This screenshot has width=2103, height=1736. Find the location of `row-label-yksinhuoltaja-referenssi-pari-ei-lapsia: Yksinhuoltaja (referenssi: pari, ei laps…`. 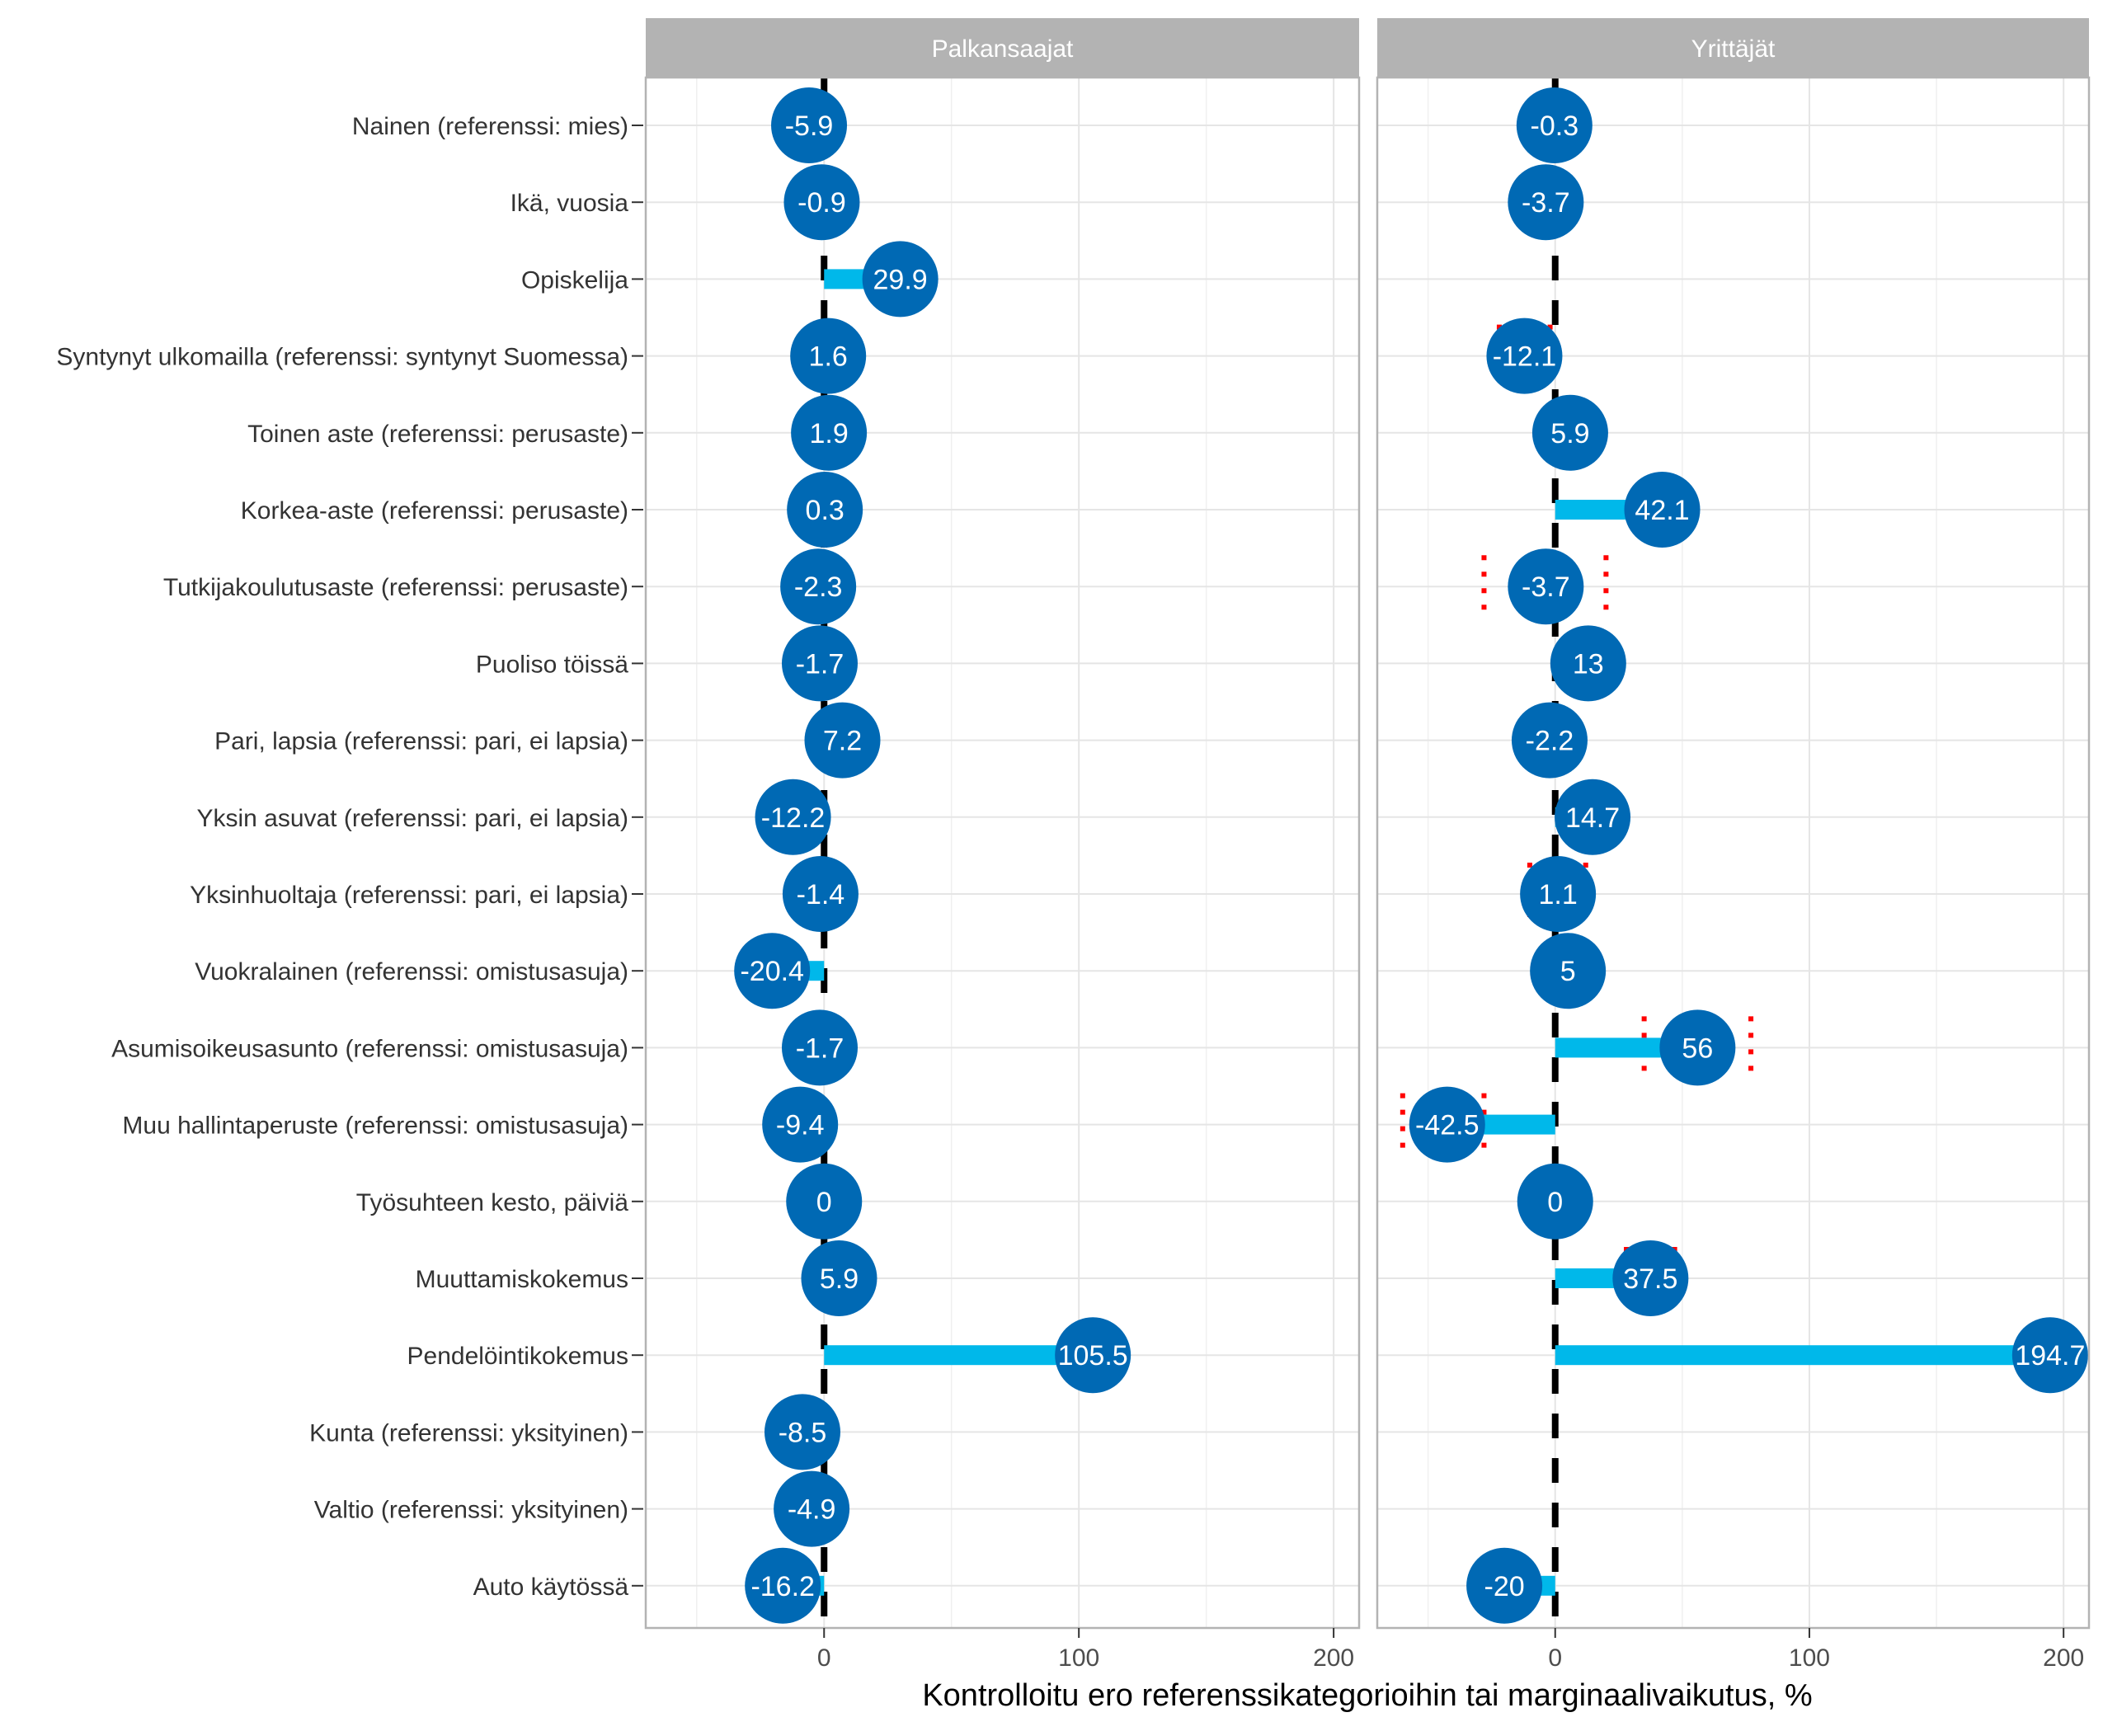

row-label-yksinhuoltaja-referenssi-pari-ei-lapsia: Yksinhuoltaja (referenssi: pari, ei laps… is located at coordinates (409, 895).